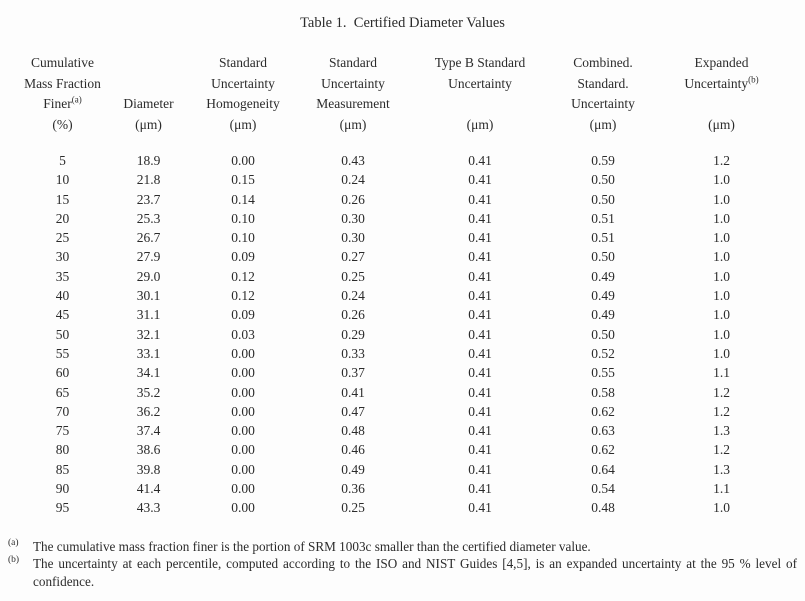  What do you see at coordinates (353, 508) in the screenshot?
I see `table-cell: 0.25` at bounding box center [353, 508].